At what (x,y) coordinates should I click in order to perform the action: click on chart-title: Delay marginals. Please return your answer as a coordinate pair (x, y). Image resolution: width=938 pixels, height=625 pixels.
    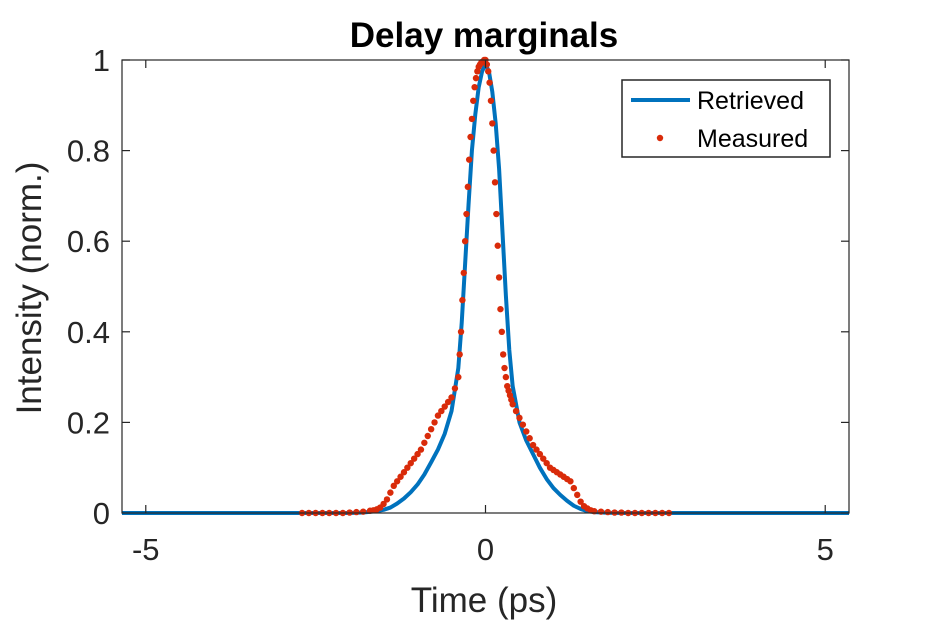
    Looking at the image, I should click on (484, 35).